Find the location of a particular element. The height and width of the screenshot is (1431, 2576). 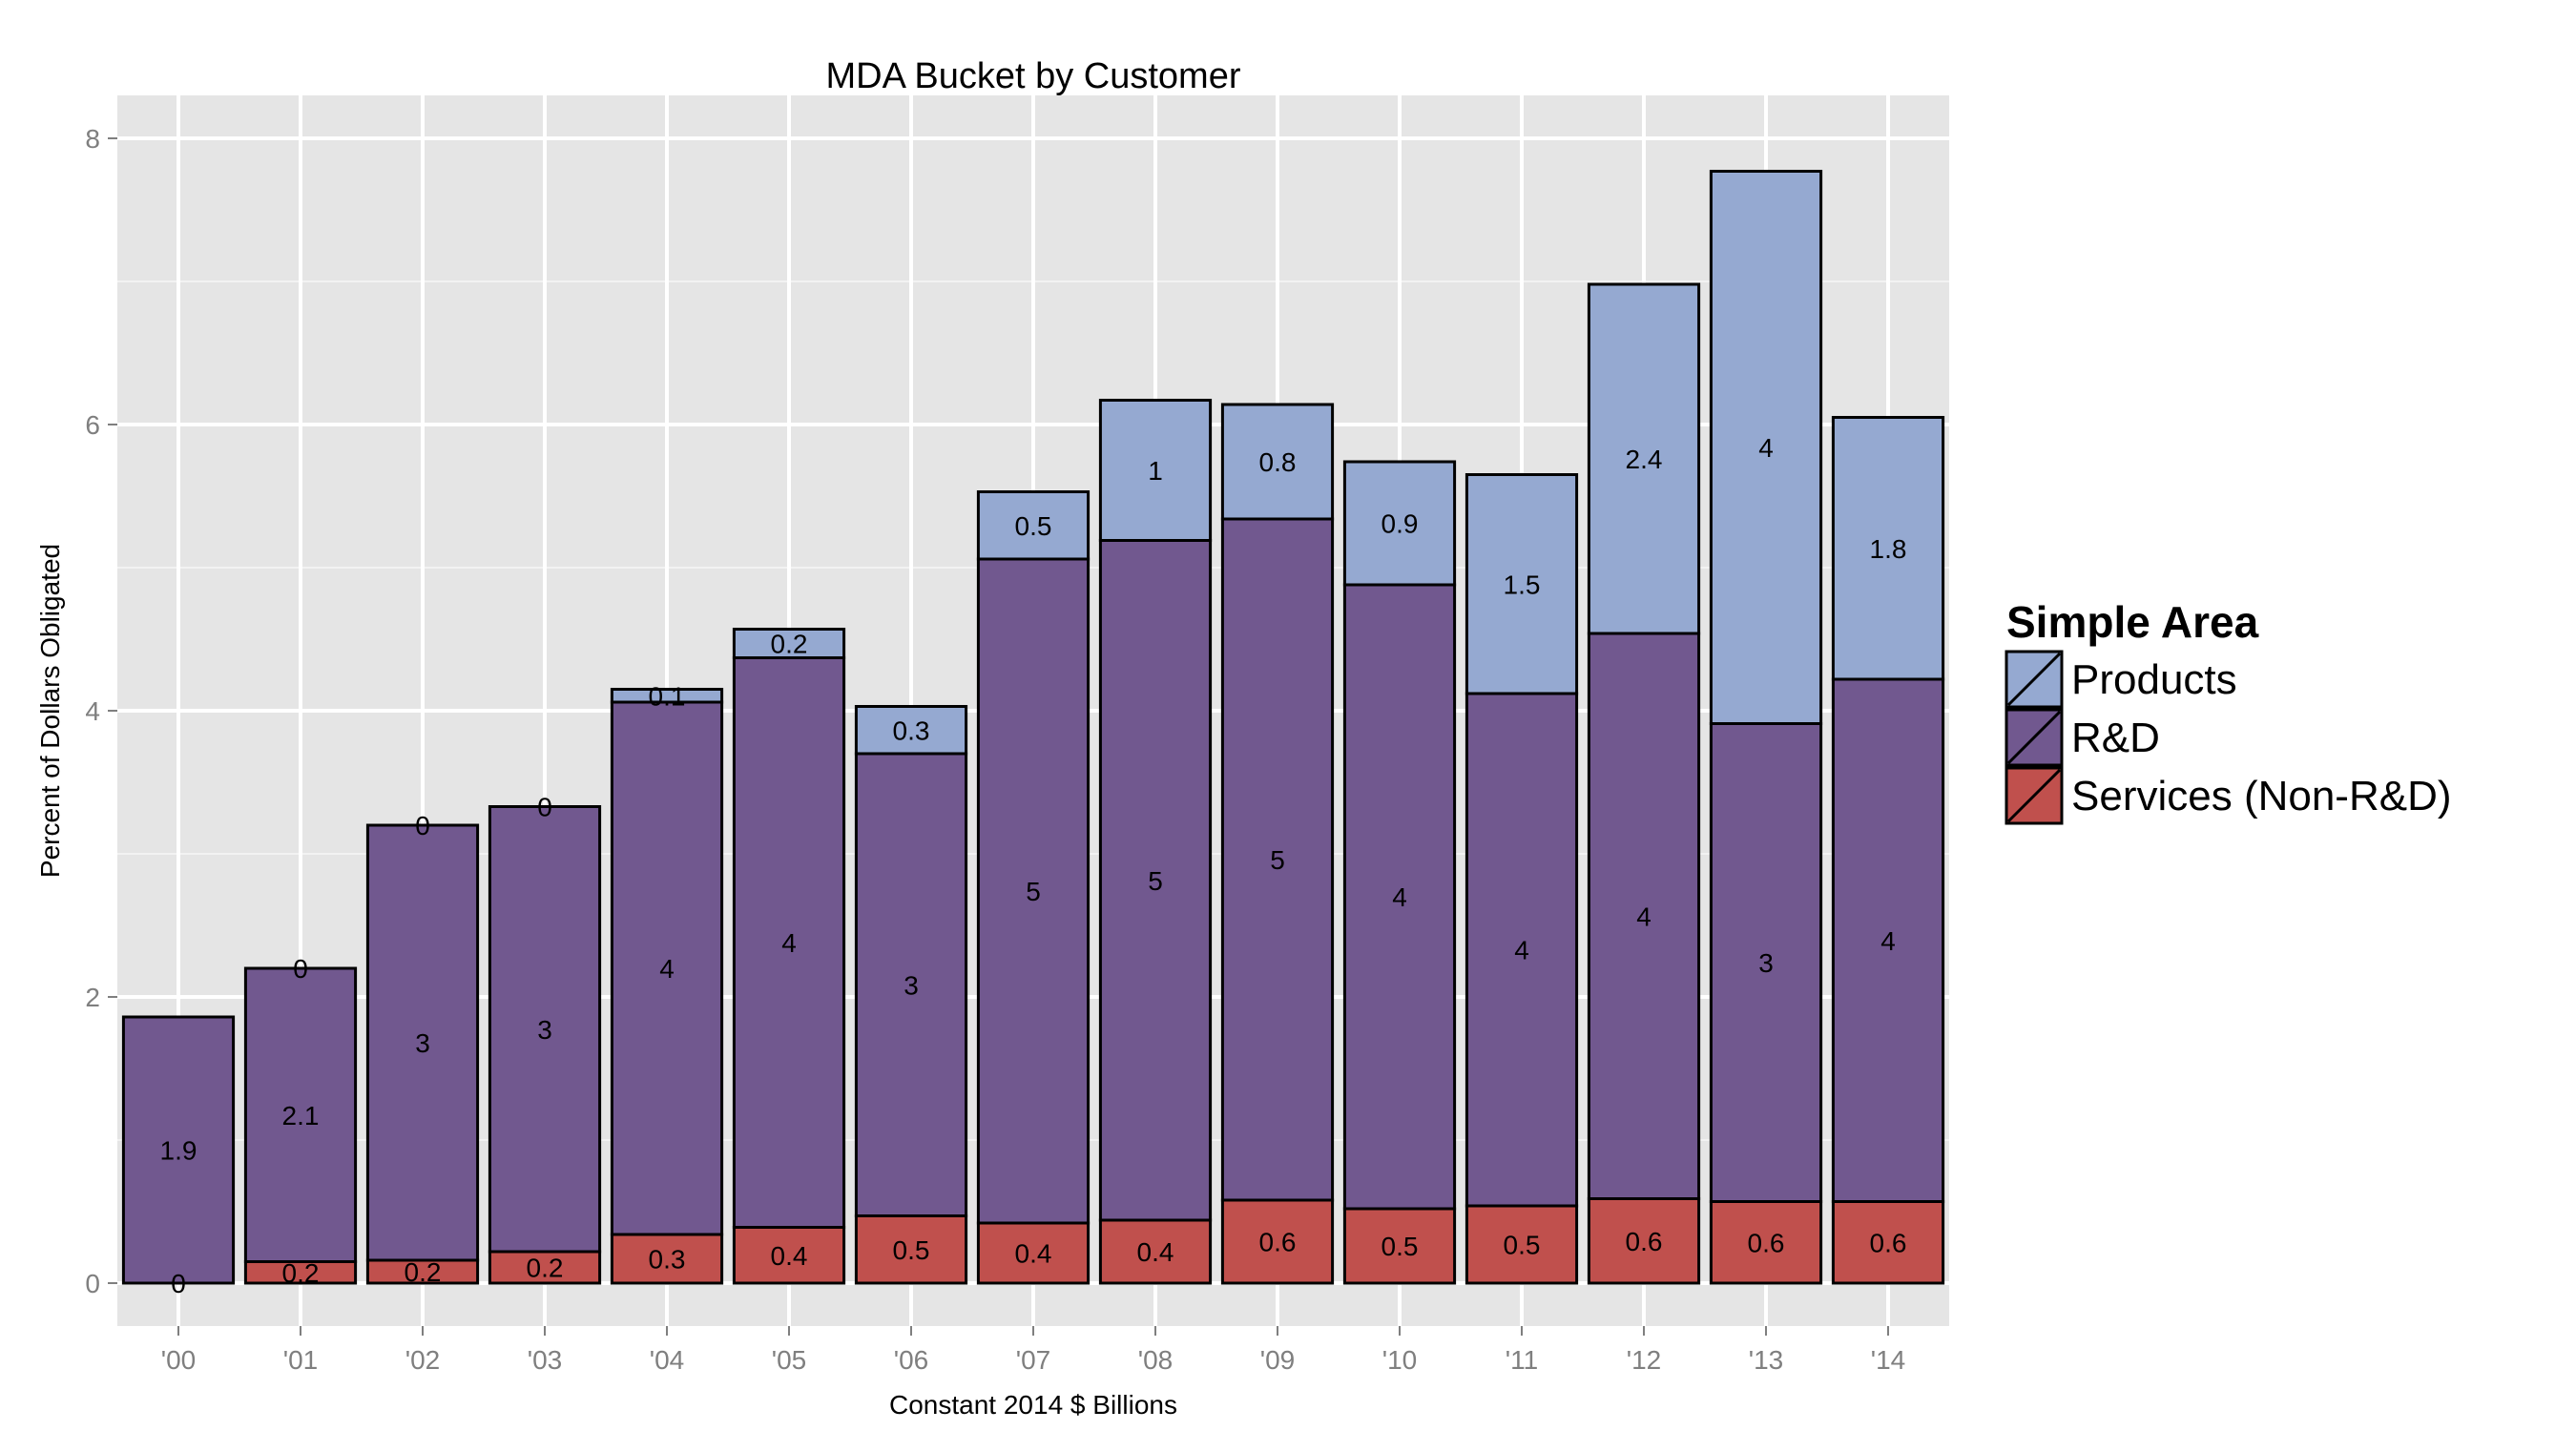

x-tick-label: '02 is located at coordinates (423, 1360).